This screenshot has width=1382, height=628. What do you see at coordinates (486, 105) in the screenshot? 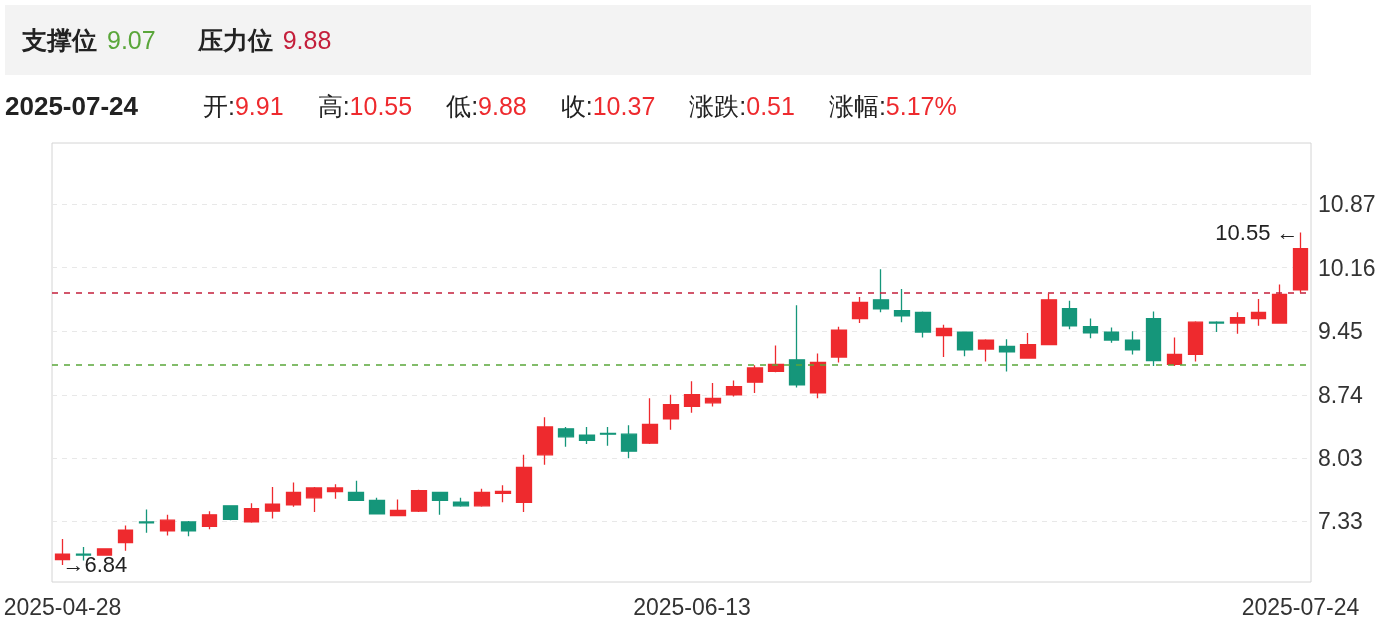
I see `text: 低:9.88` at bounding box center [486, 105].